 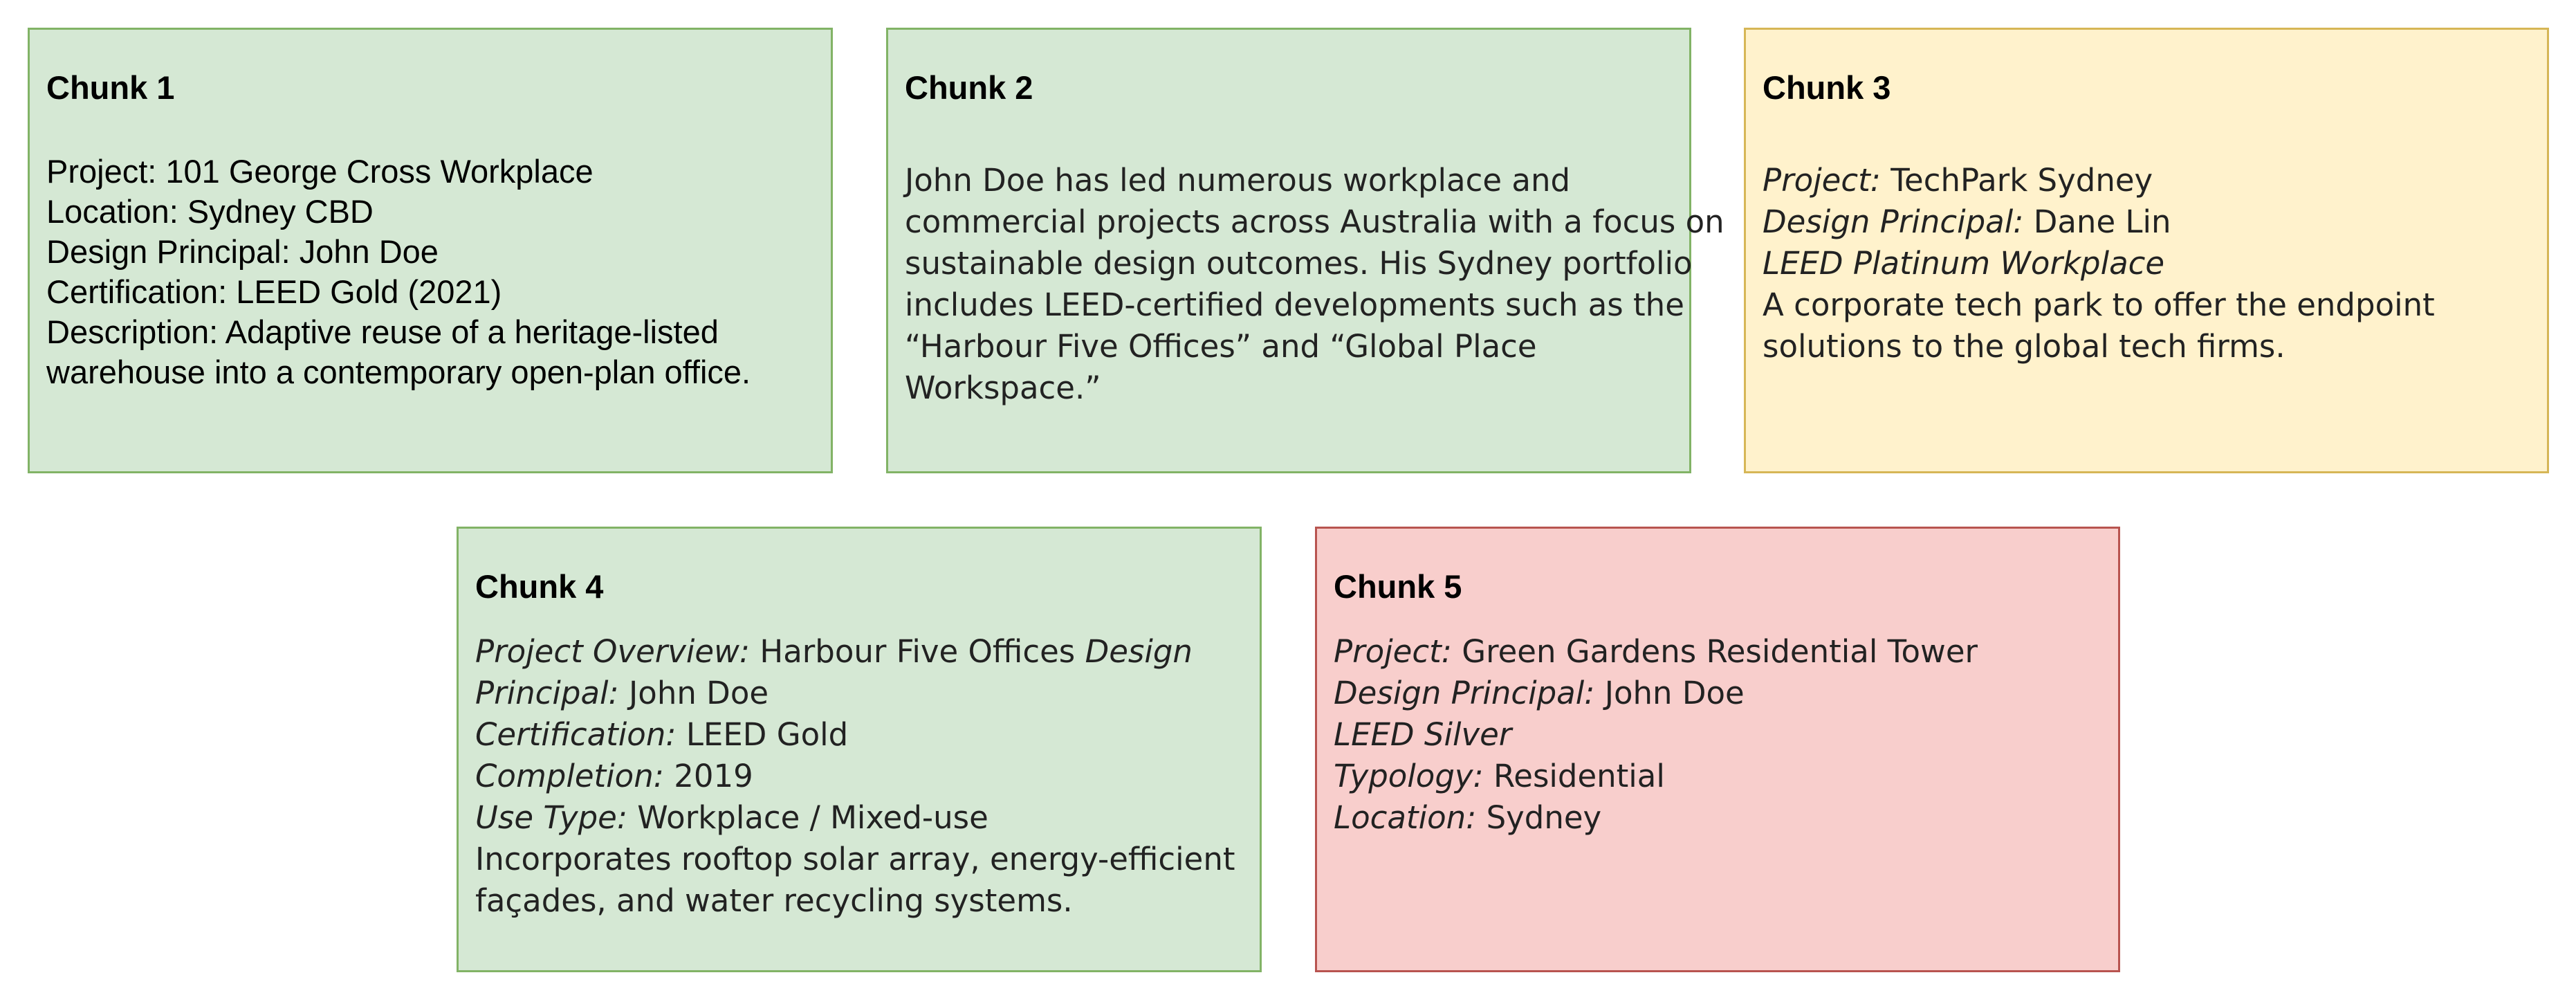 I want to click on chunk-3-line-project: Project: TechPark Sydney, so click(x=2148, y=180).